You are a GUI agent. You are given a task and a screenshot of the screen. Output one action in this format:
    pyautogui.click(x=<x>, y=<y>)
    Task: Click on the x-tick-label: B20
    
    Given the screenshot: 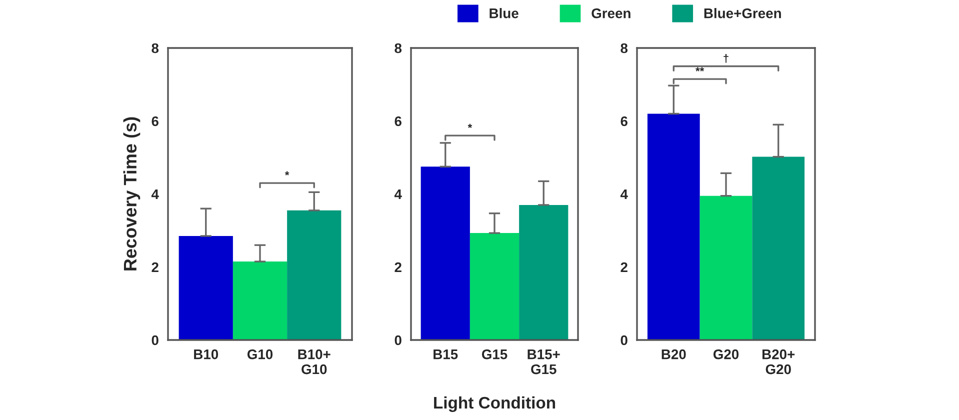 What is the action you would take?
    pyautogui.click(x=674, y=354)
    